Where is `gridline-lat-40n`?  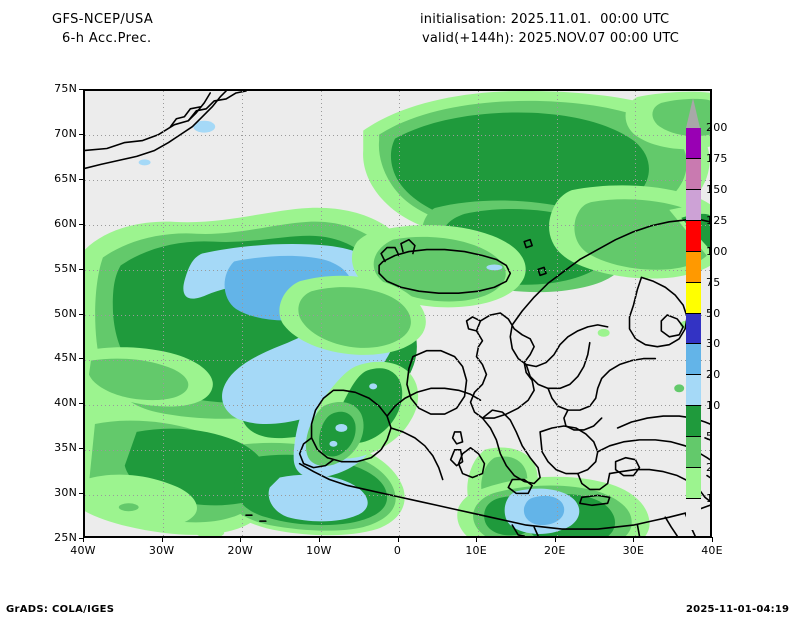
gridline-lat-40n is located at coordinates (397, 405).